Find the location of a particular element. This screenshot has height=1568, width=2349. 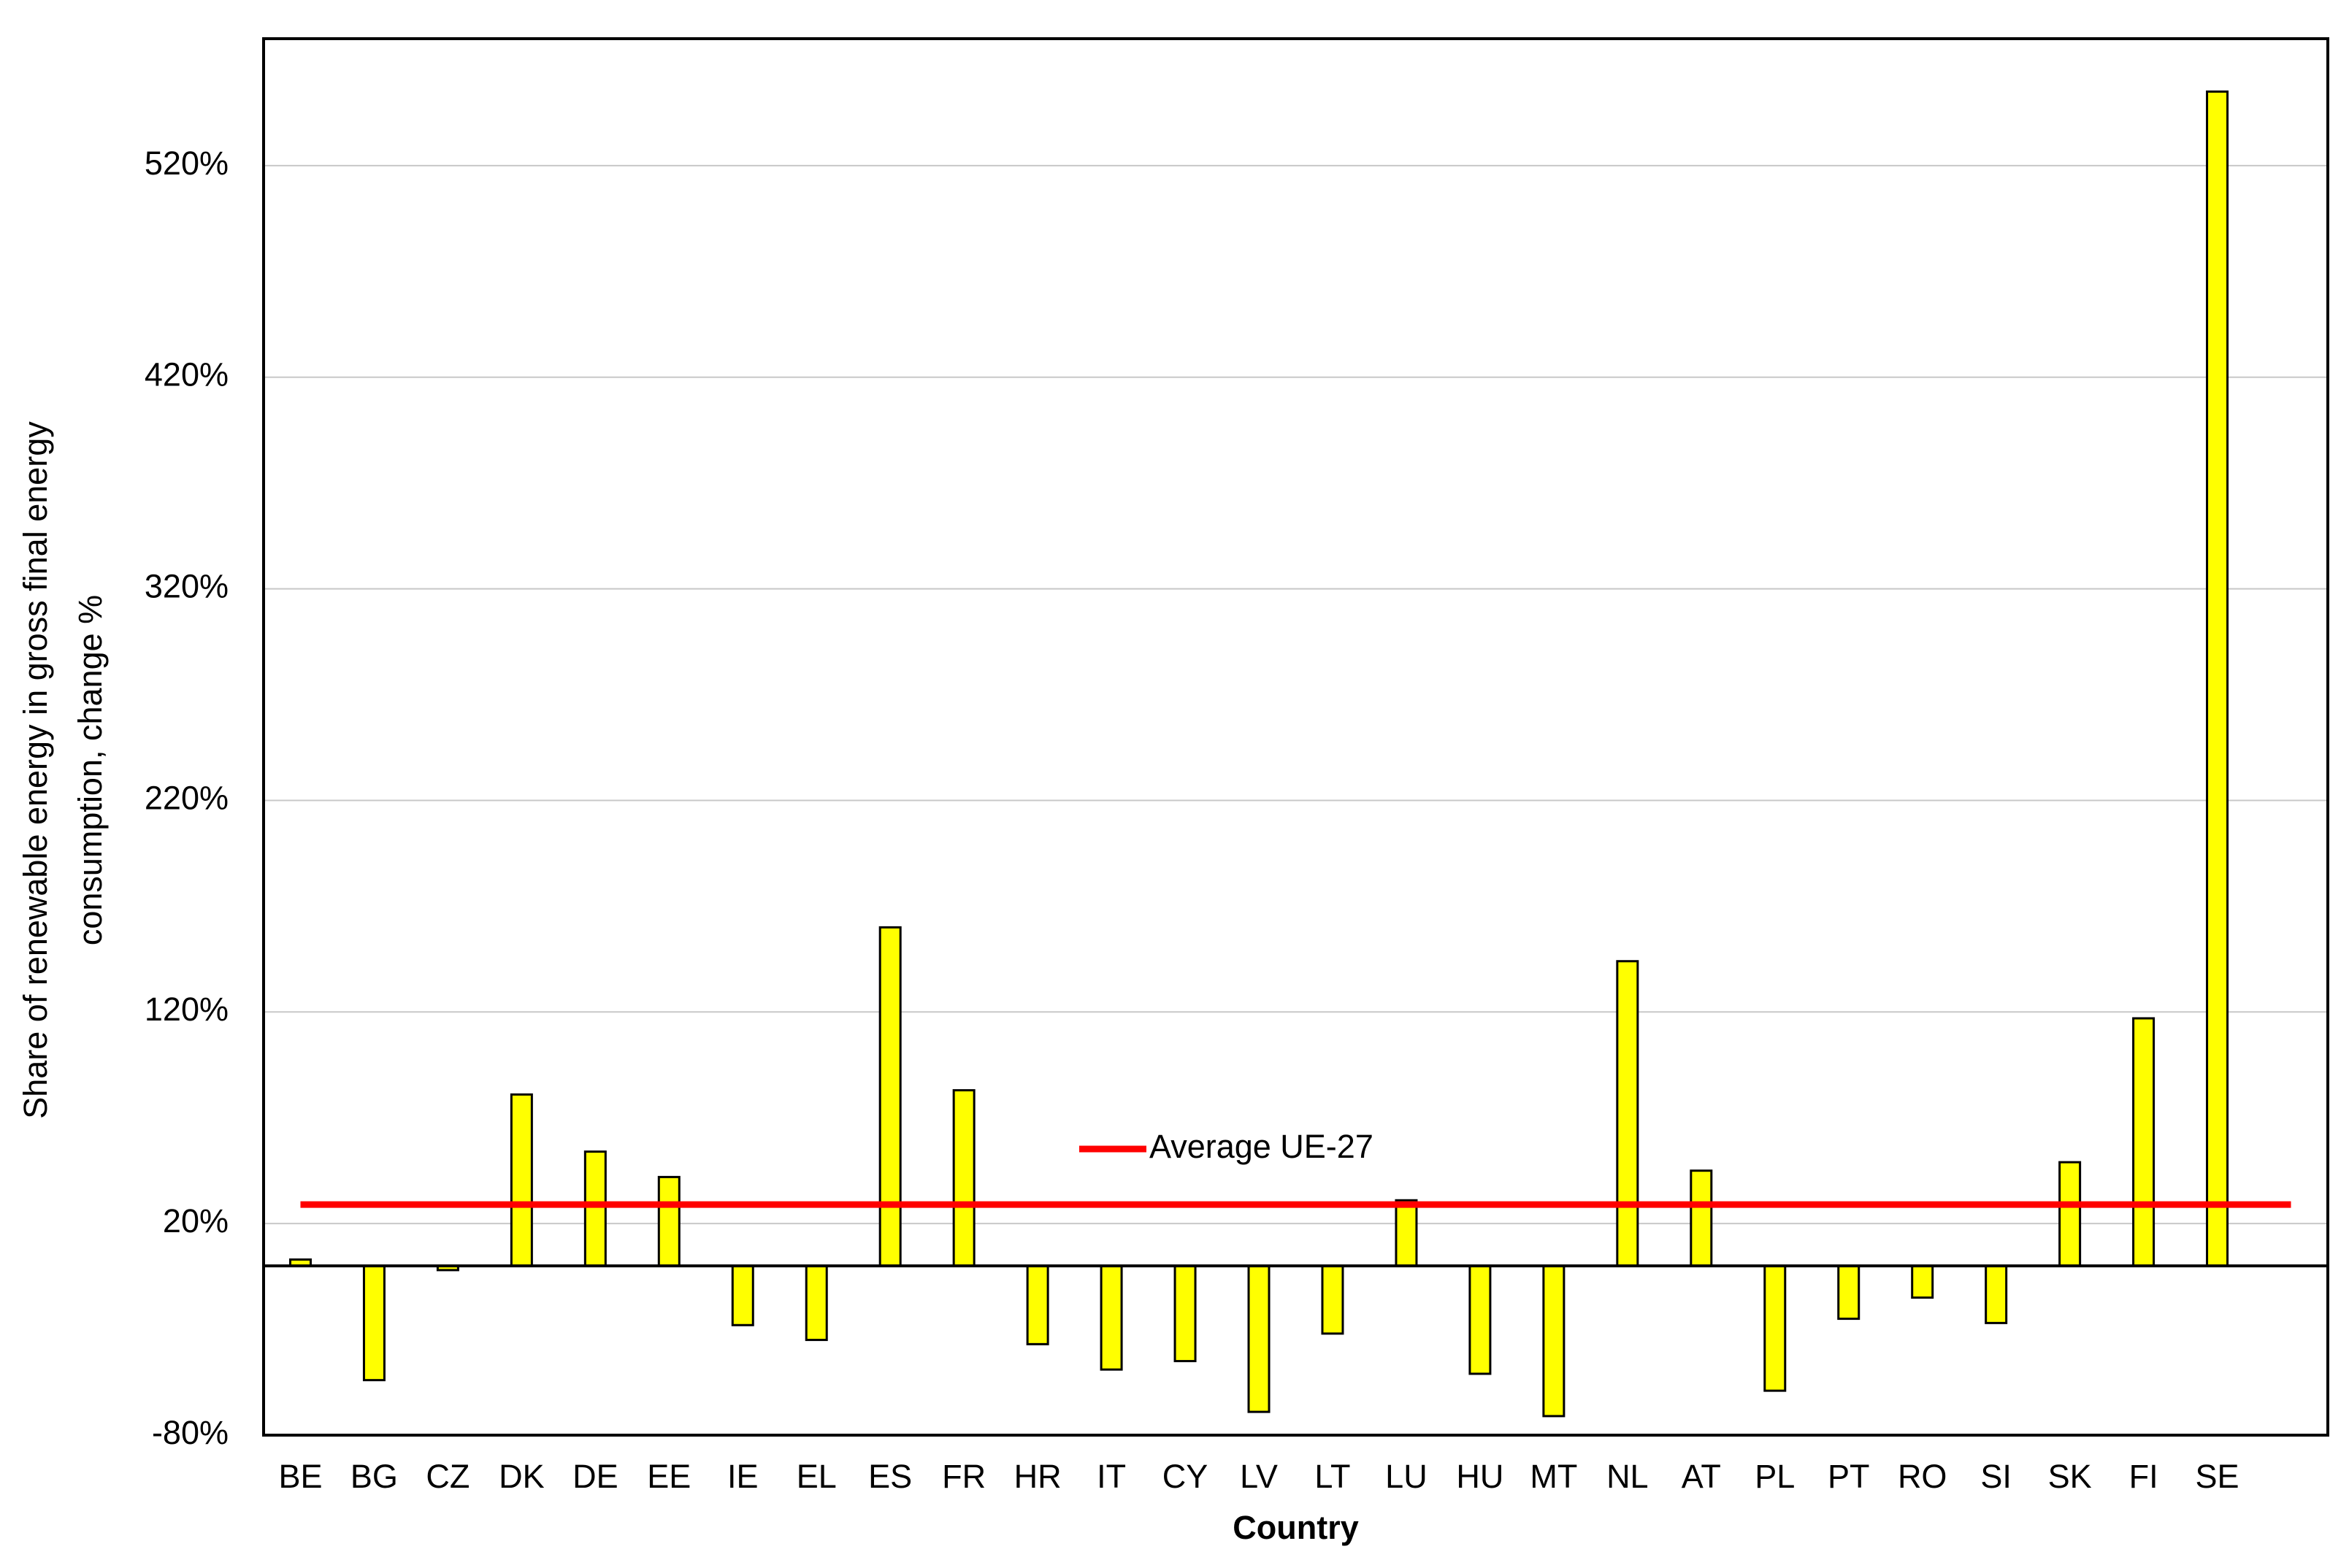

x-tick-label: FR is located at coordinates (964, 1476).